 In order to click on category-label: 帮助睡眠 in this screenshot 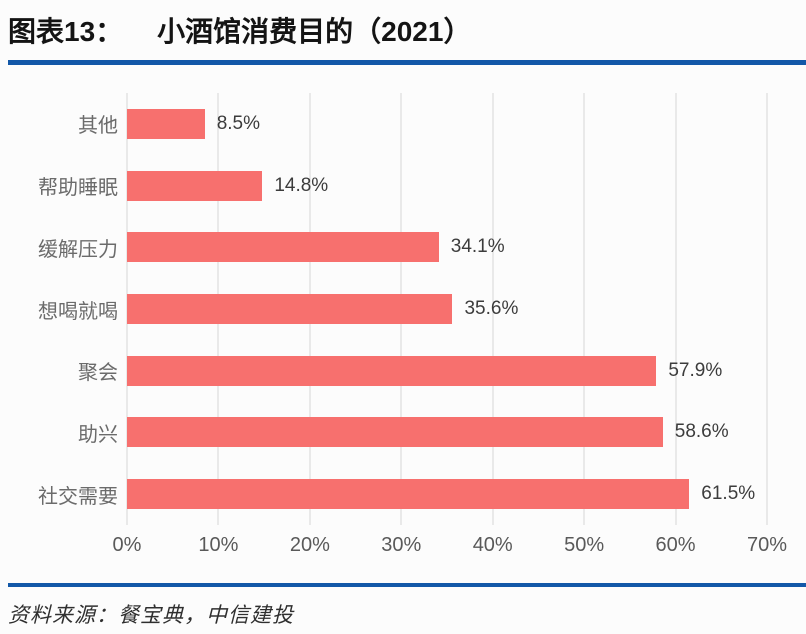, I will do `click(78, 188)`.